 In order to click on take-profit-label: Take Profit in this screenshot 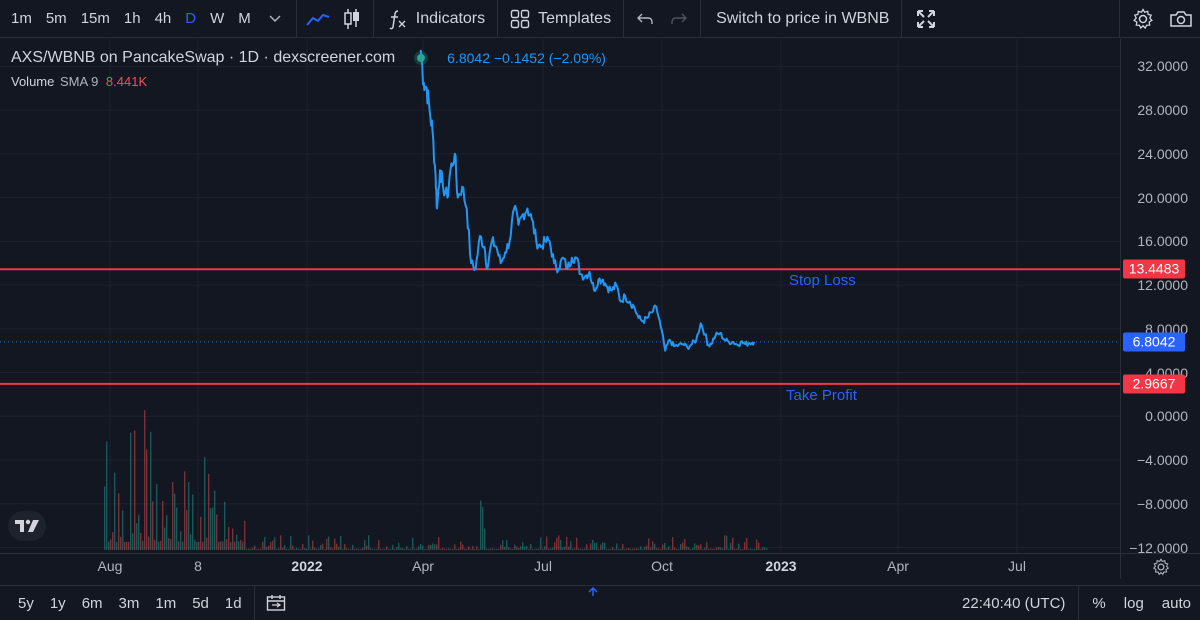, I will do `click(821, 395)`.